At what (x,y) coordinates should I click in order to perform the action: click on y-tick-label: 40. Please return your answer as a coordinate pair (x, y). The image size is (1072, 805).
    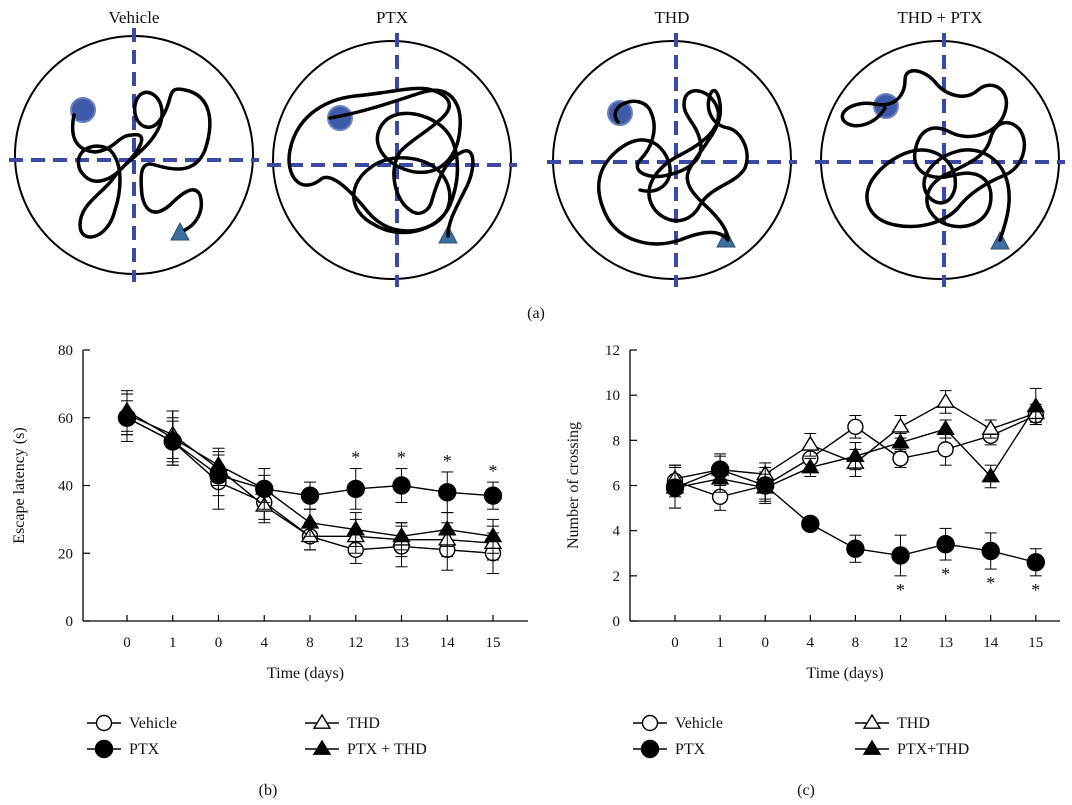
    Looking at the image, I should click on (65, 487).